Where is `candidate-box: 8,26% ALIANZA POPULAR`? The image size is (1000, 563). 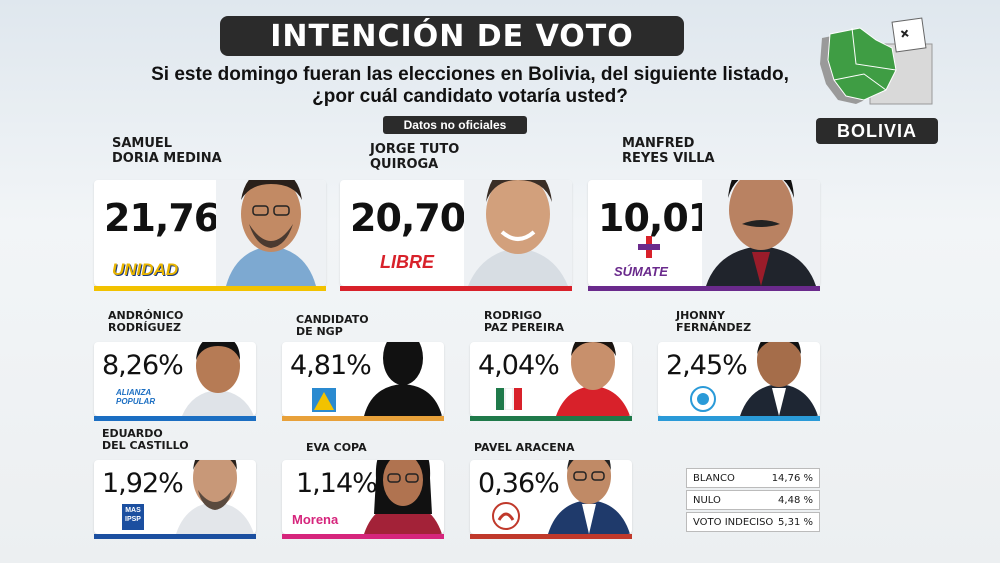 candidate-box: 8,26% ALIANZA POPULAR is located at coordinates (175, 379).